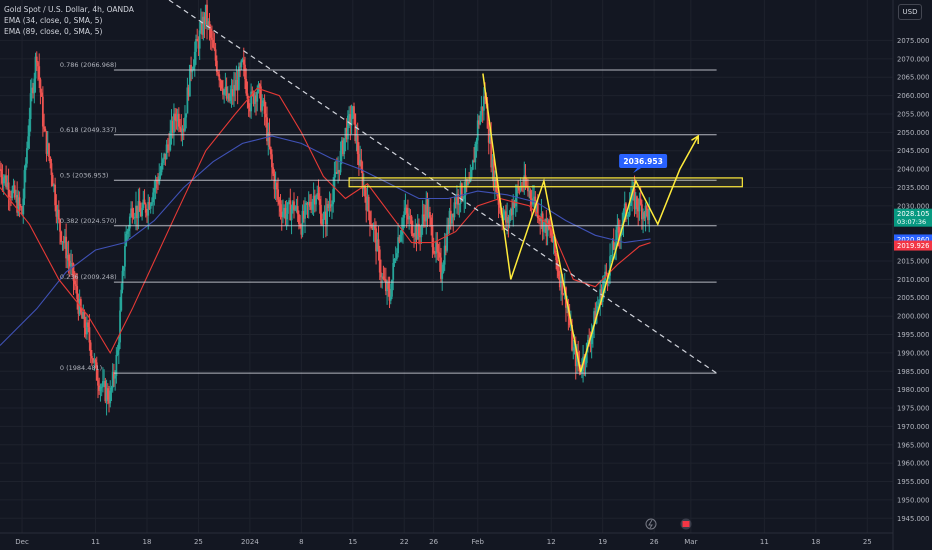 The width and height of the screenshot is (932, 550). I want to click on symbol-title: Gold Spot / U.S. Dollar, 4h, OANDA, so click(69, 9).